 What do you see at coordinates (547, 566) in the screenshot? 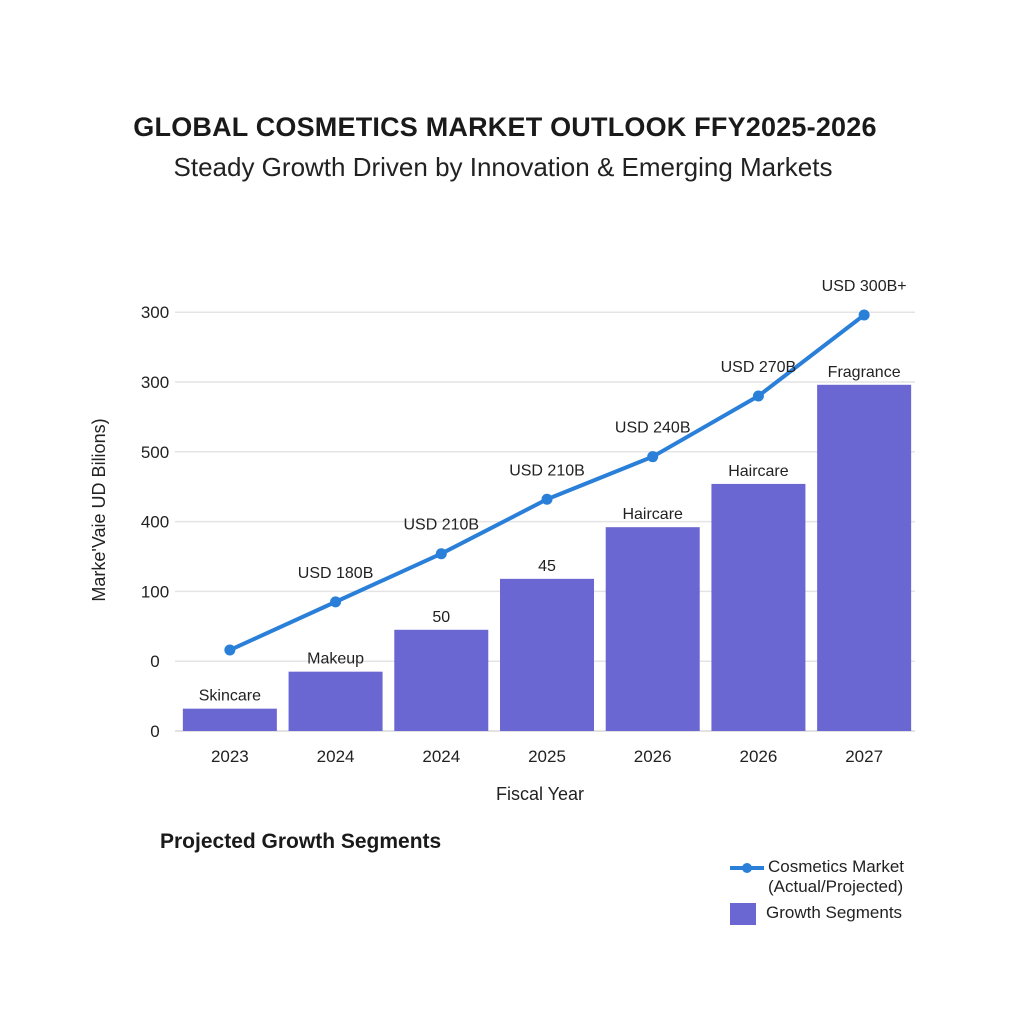
I see `bar-label: 45` at bounding box center [547, 566].